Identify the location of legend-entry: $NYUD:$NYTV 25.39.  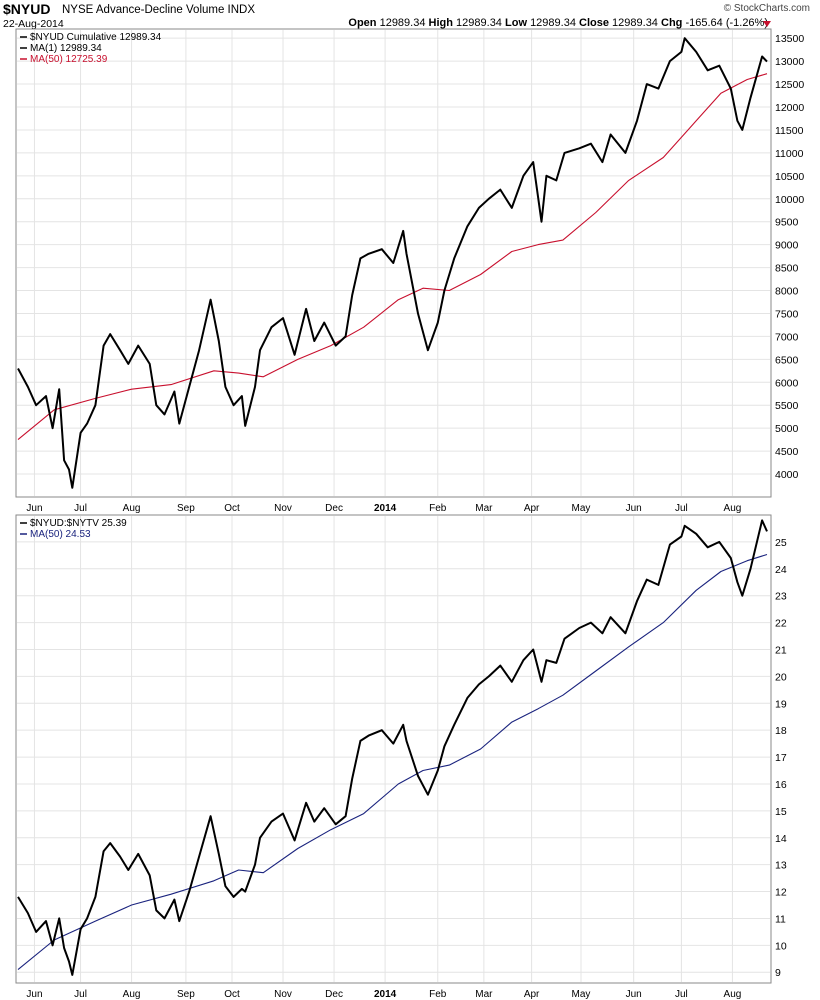
(78, 523).